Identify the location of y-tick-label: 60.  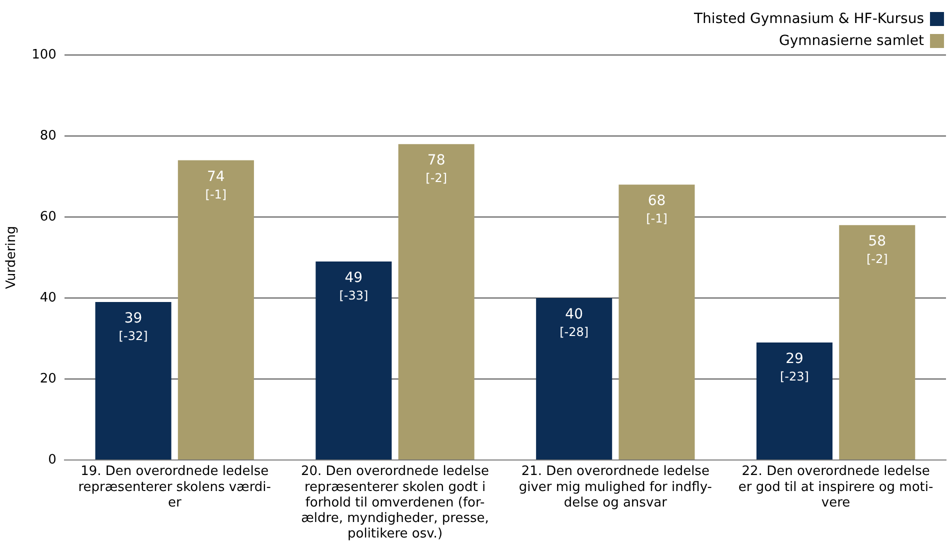
(48, 216).